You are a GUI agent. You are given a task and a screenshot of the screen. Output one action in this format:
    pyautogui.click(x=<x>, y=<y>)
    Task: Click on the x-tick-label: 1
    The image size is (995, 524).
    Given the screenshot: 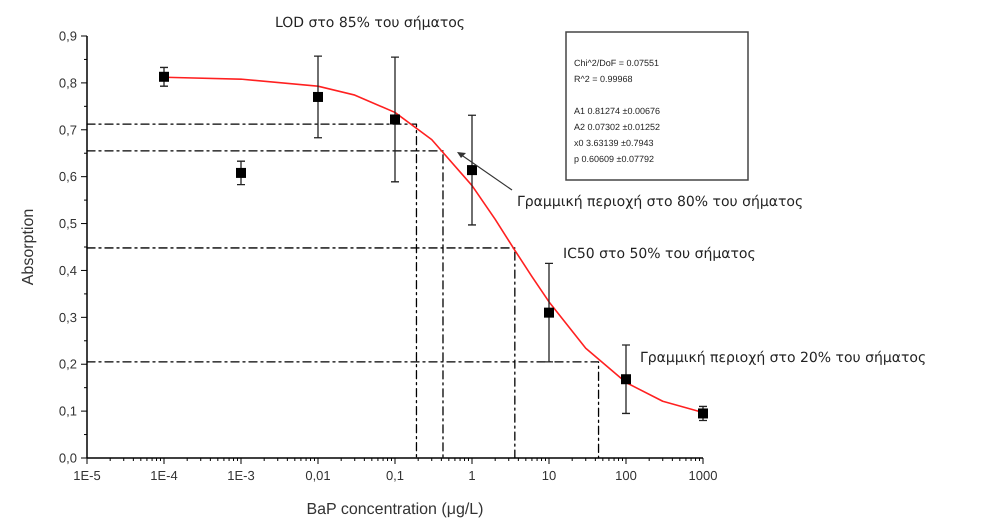 What is the action you would take?
    pyautogui.click(x=472, y=475)
    